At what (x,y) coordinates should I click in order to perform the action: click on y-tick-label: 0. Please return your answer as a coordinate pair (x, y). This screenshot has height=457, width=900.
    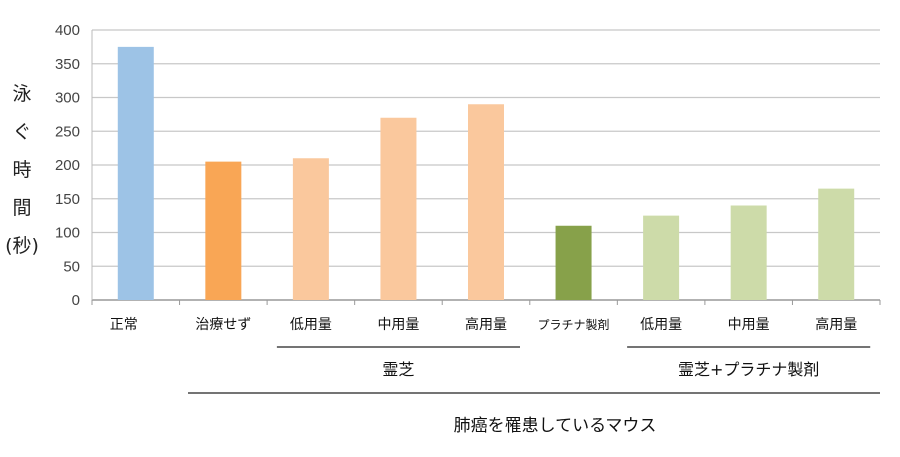
    Looking at the image, I should click on (76, 300).